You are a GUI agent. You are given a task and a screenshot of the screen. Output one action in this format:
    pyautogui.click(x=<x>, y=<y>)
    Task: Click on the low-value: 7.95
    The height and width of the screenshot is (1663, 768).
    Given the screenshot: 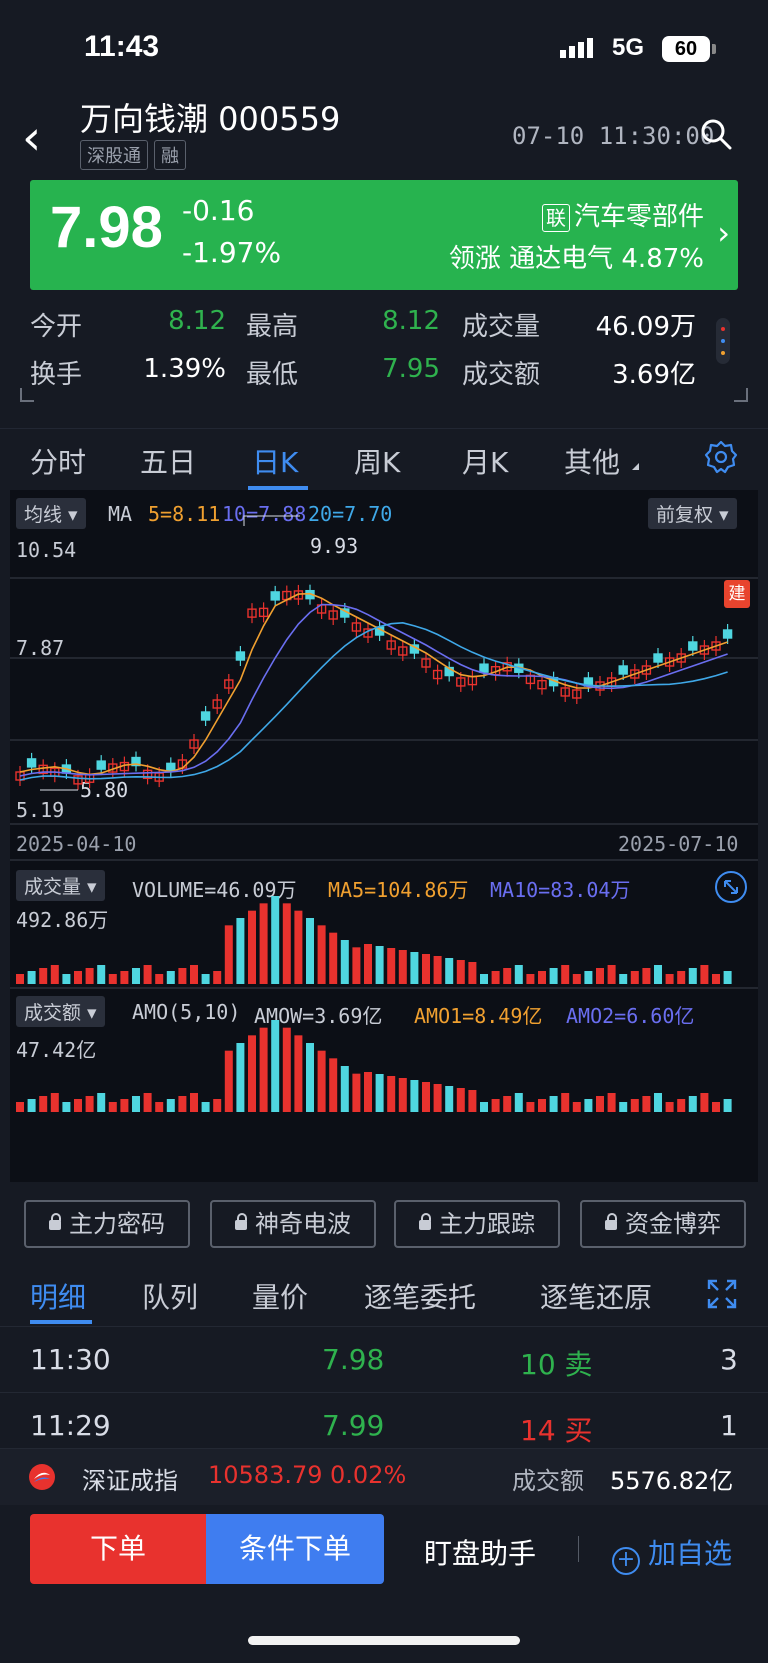 What is the action you would take?
    pyautogui.click(x=411, y=369)
    